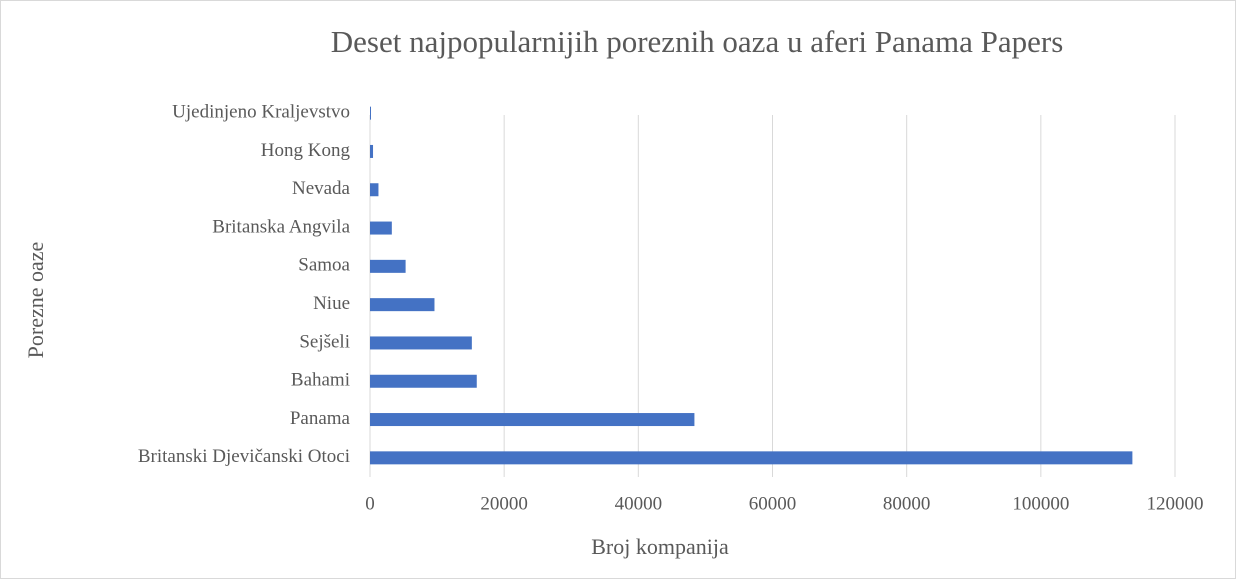 The height and width of the screenshot is (579, 1236). What do you see at coordinates (244, 456) in the screenshot?
I see `y-tick-label: Britanski Djevičanski Otoci` at bounding box center [244, 456].